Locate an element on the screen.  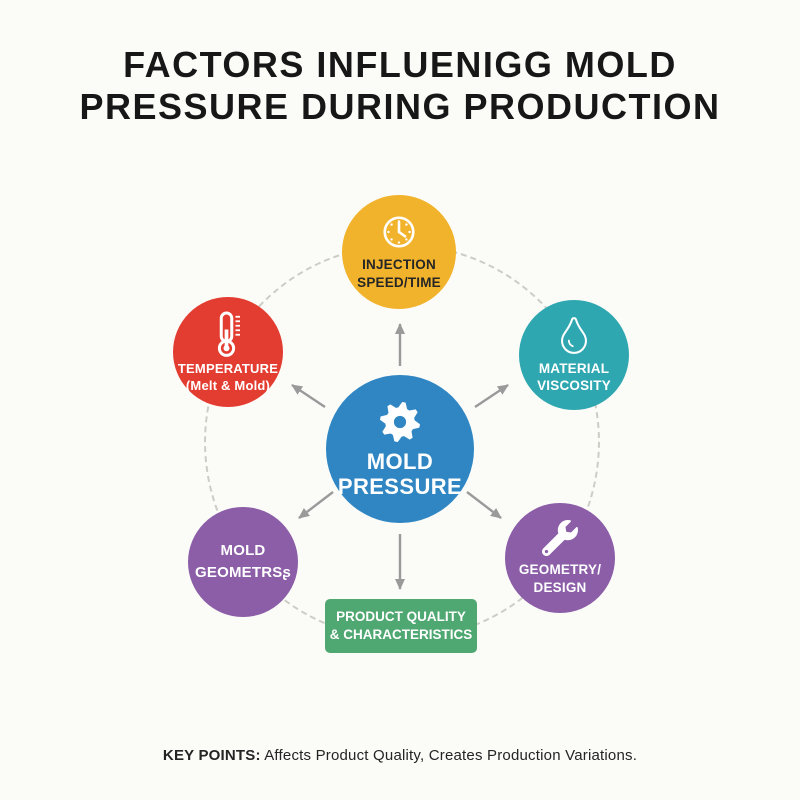
page-title-line2: PRESSURE DURING PRODUCTION is located at coordinates (400, 107).